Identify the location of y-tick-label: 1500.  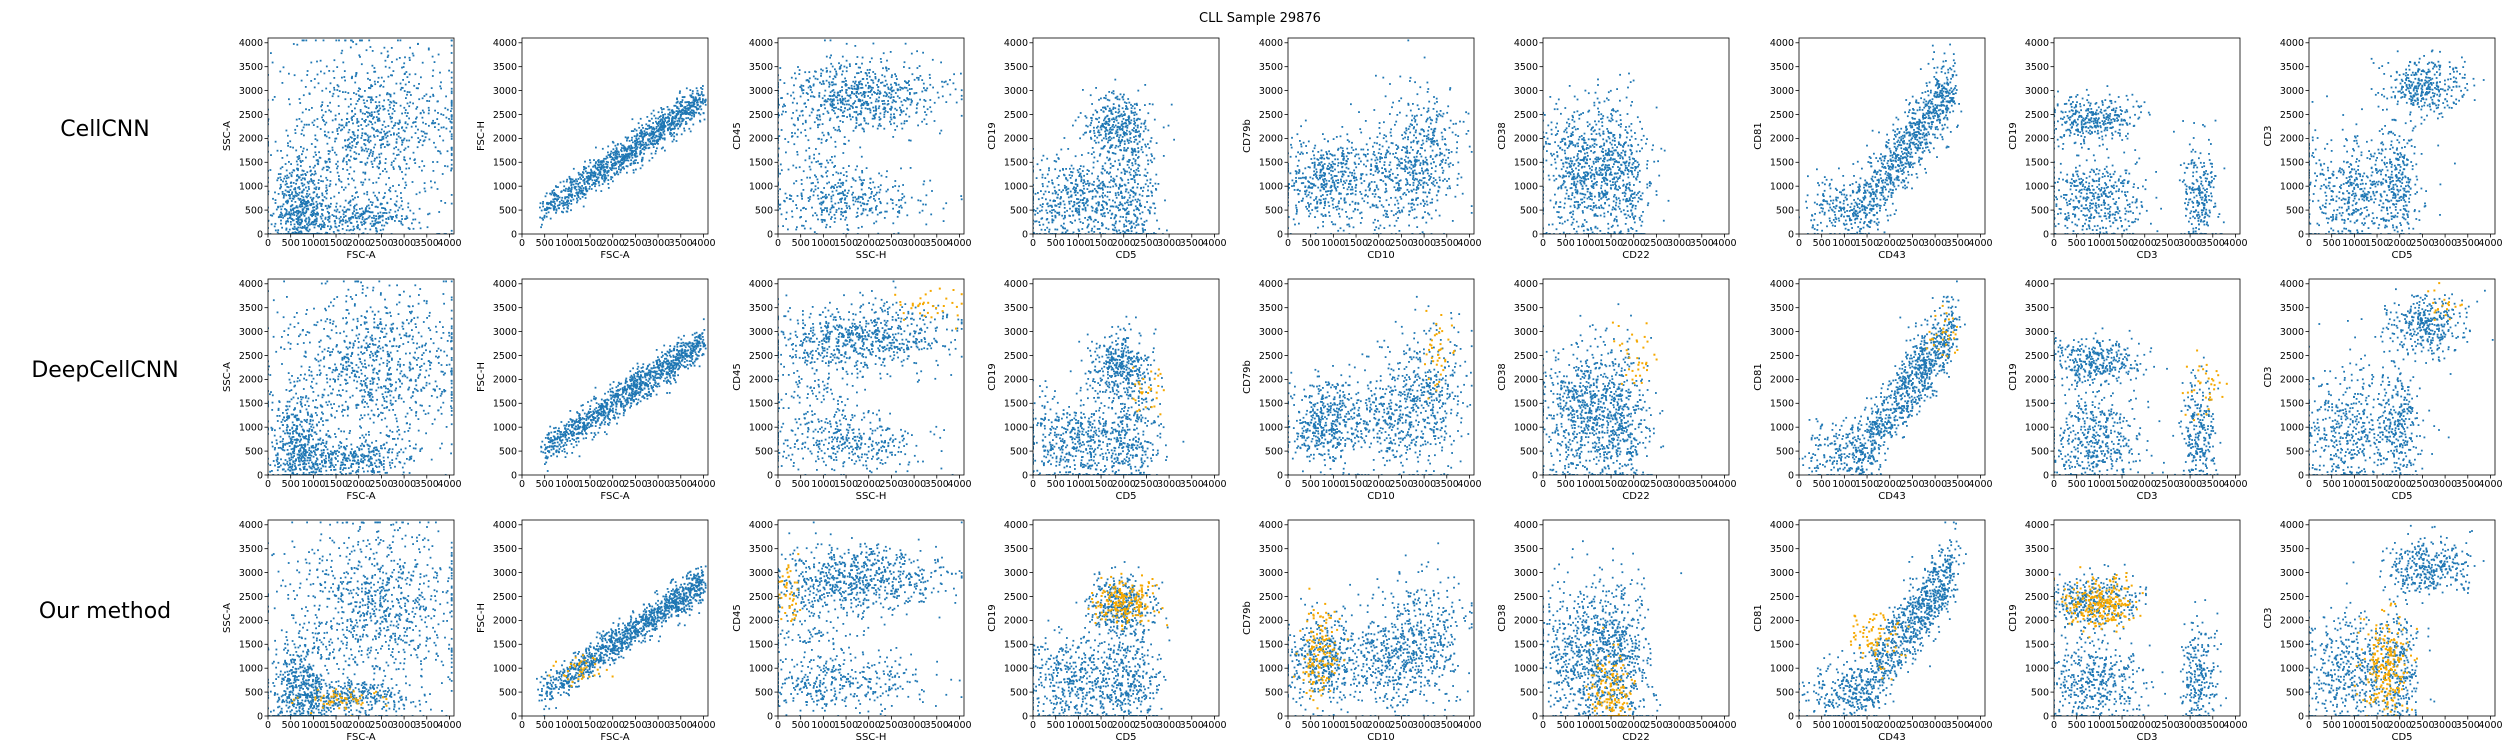
(251, 163).